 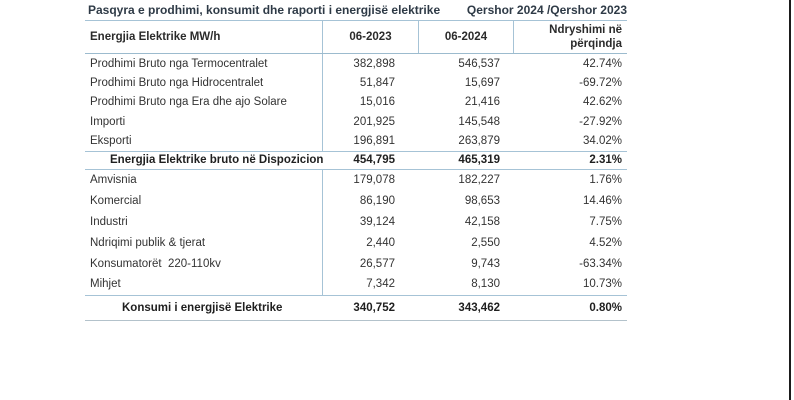 I want to click on value-2024: 546,537, so click(x=479, y=63).